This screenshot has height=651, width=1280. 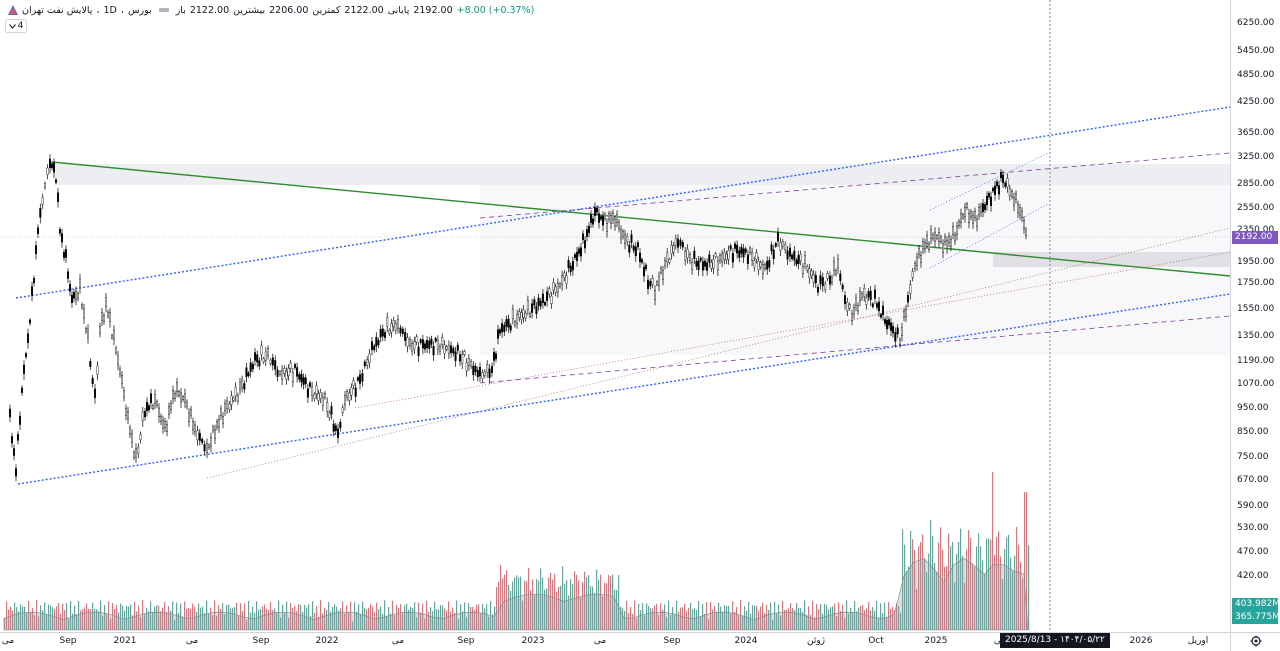 What do you see at coordinates (249, 10) in the screenshot?
I see `high-label: بیشترین` at bounding box center [249, 10].